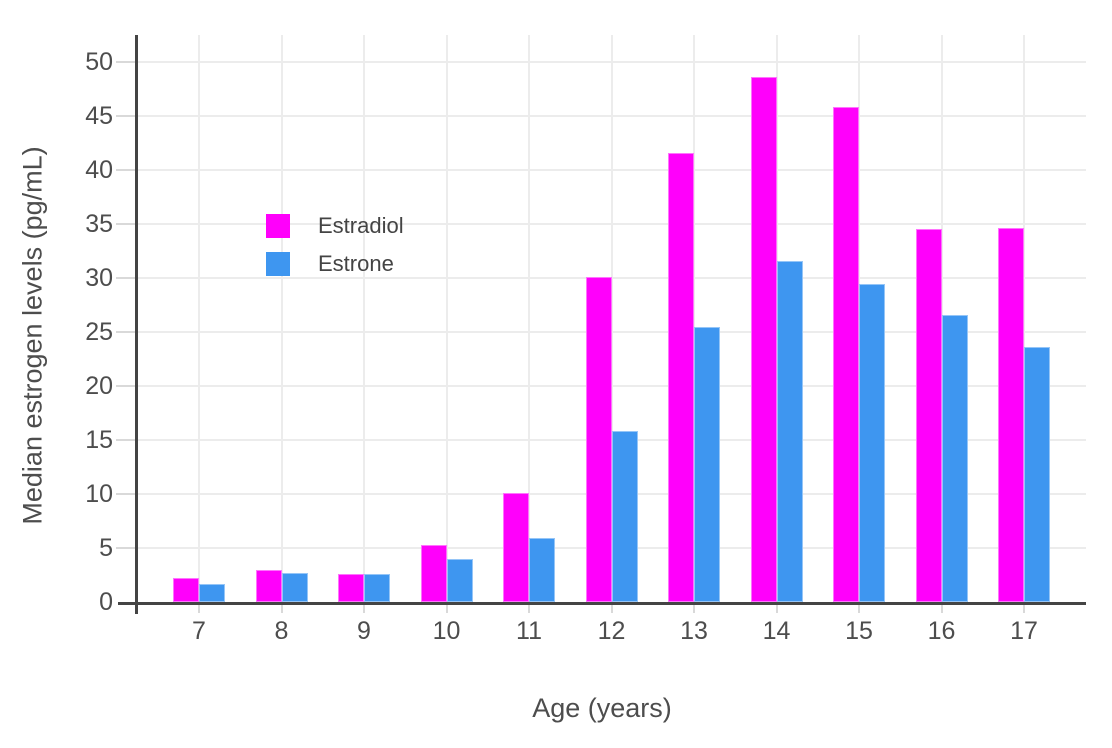 The height and width of the screenshot is (748, 1112). Describe the element at coordinates (602, 603) in the screenshot. I see `x-axis-line` at that location.